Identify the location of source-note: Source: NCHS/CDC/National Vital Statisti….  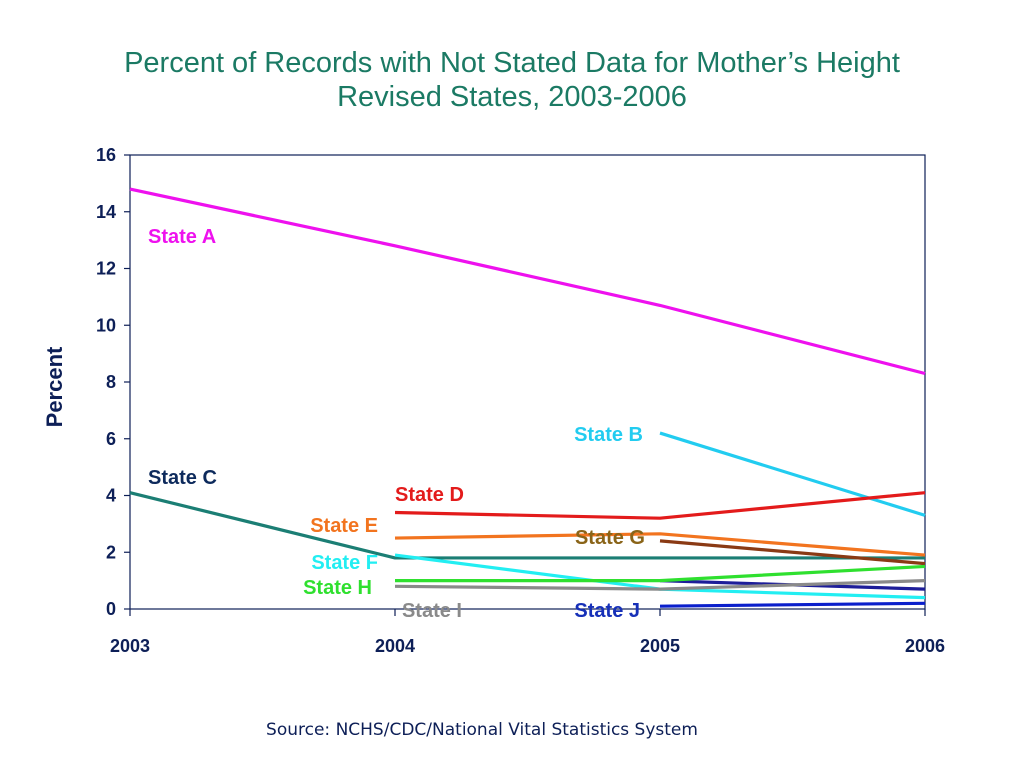
(482, 730).